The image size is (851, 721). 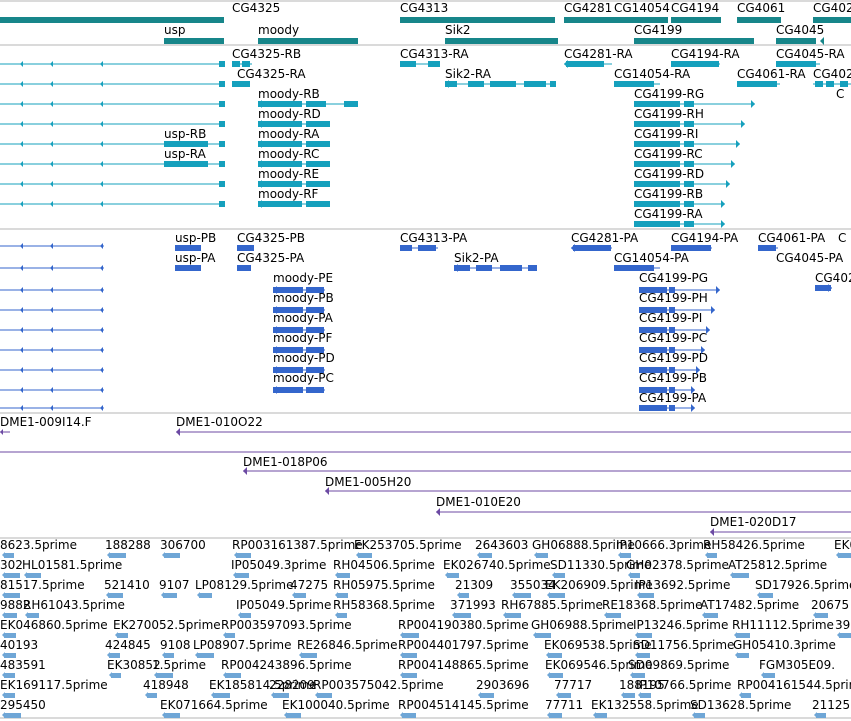 What do you see at coordinates (286, 665) in the screenshot?
I see `est-label: RP004243896.5prime` at bounding box center [286, 665].